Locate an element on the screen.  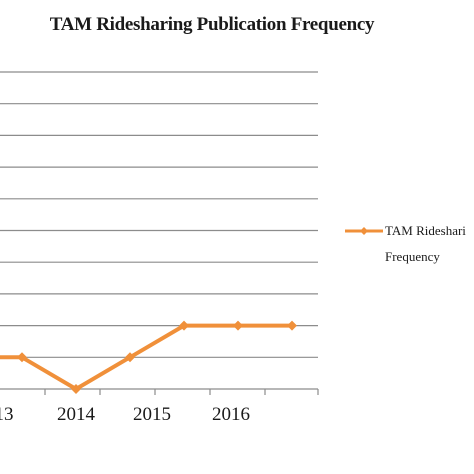
x-tick-label: 2015 is located at coordinates (152, 414).